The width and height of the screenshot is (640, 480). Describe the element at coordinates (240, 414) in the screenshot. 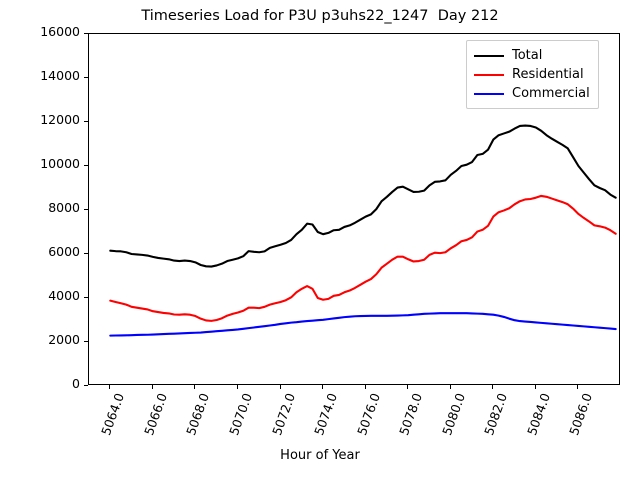

I see `x-axis-tick-label: 5070.0` at that location.